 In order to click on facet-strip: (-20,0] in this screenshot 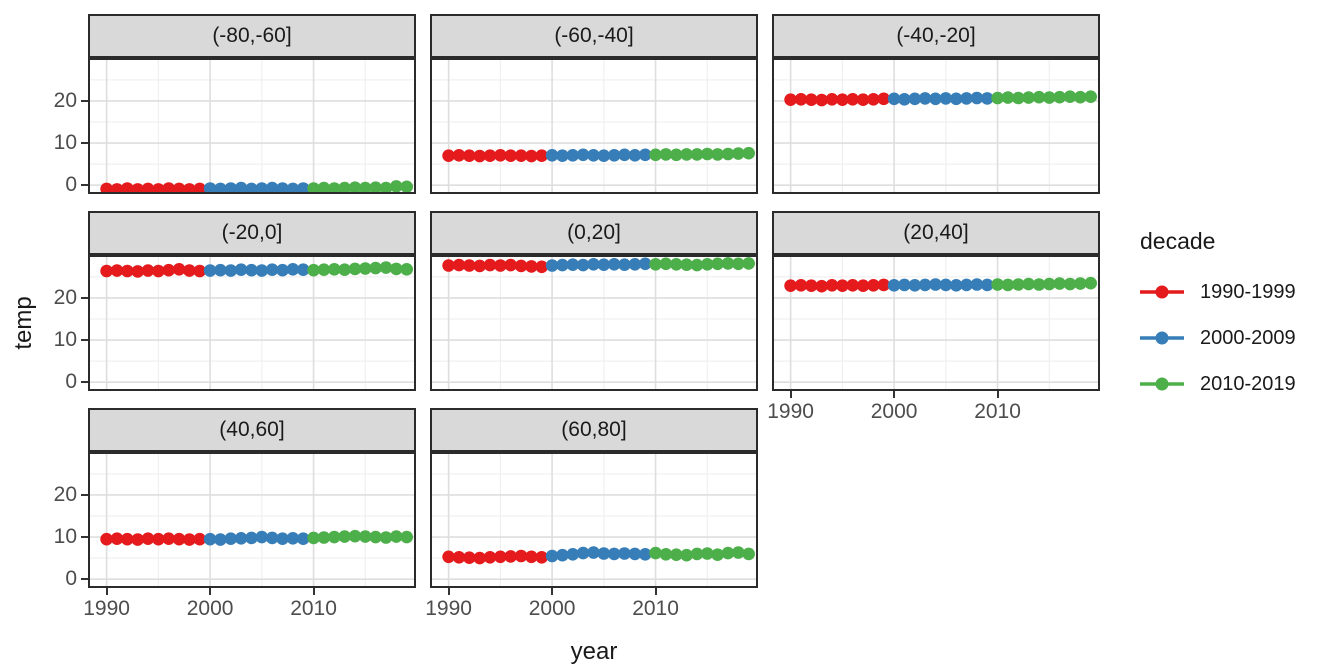, I will do `click(252, 233)`.